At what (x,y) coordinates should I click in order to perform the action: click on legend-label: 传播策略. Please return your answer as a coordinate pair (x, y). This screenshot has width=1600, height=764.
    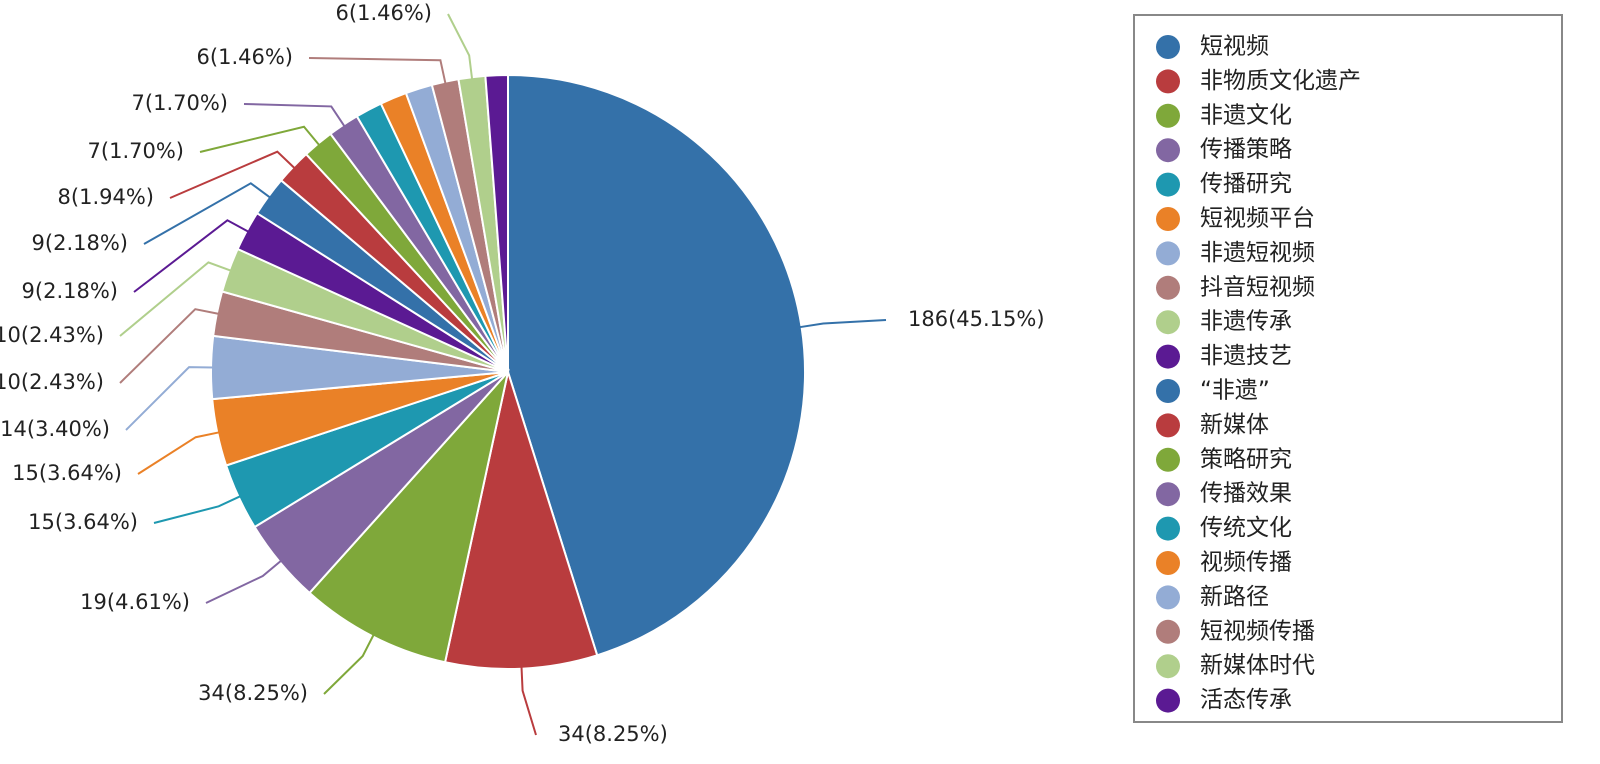
    Looking at the image, I should click on (1246, 150).